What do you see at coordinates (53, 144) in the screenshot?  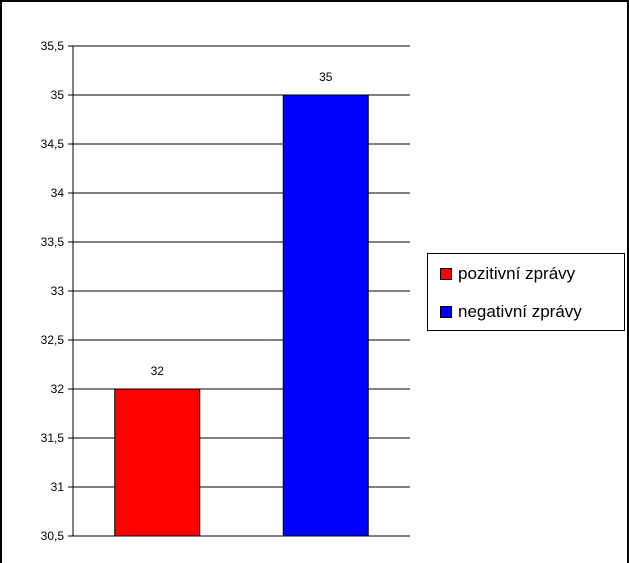 I see `y-tick-label-8: 34,5` at bounding box center [53, 144].